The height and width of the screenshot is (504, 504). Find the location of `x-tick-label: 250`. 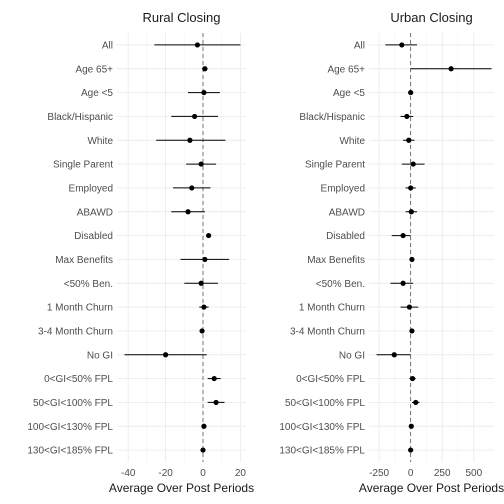

x-tick-label: 250 is located at coordinates (442, 473).